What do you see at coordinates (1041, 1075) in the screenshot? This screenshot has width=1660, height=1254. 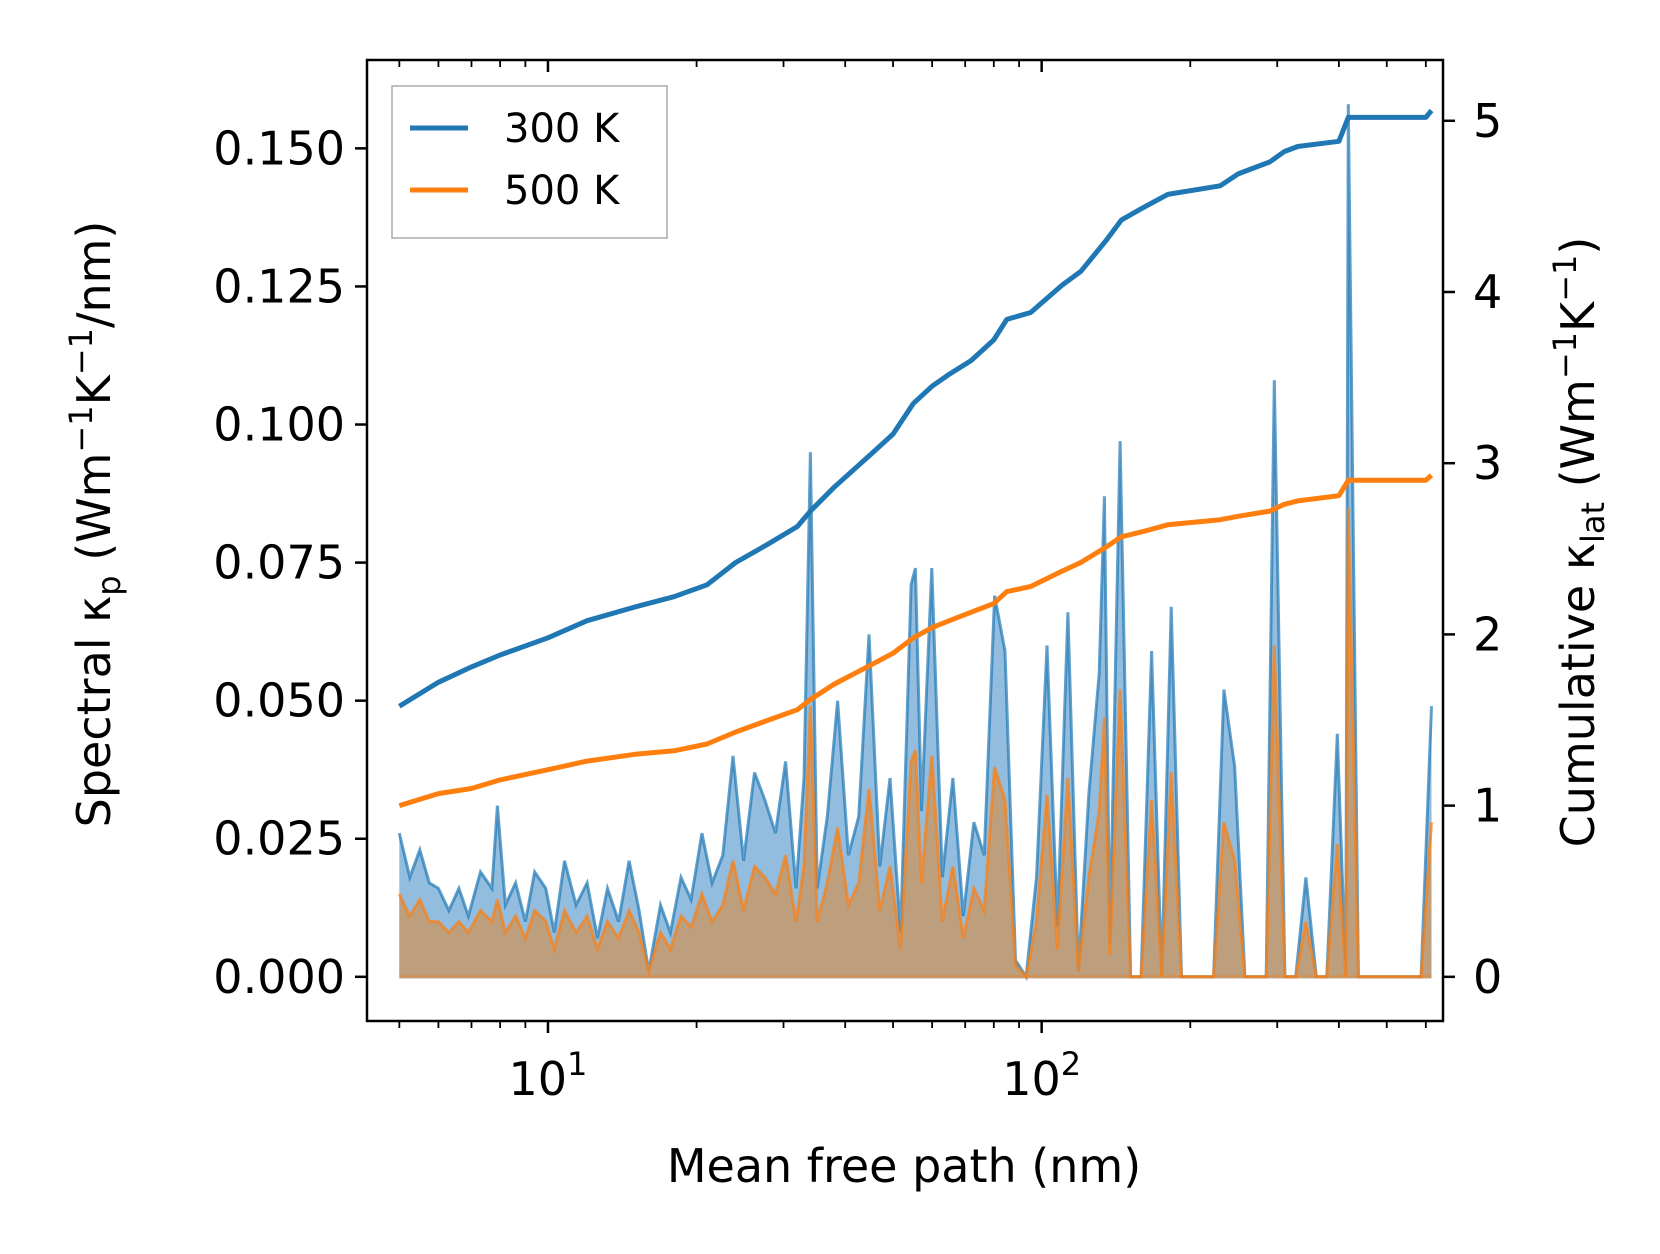 I see `x-tick-label: 10²` at bounding box center [1041, 1075].